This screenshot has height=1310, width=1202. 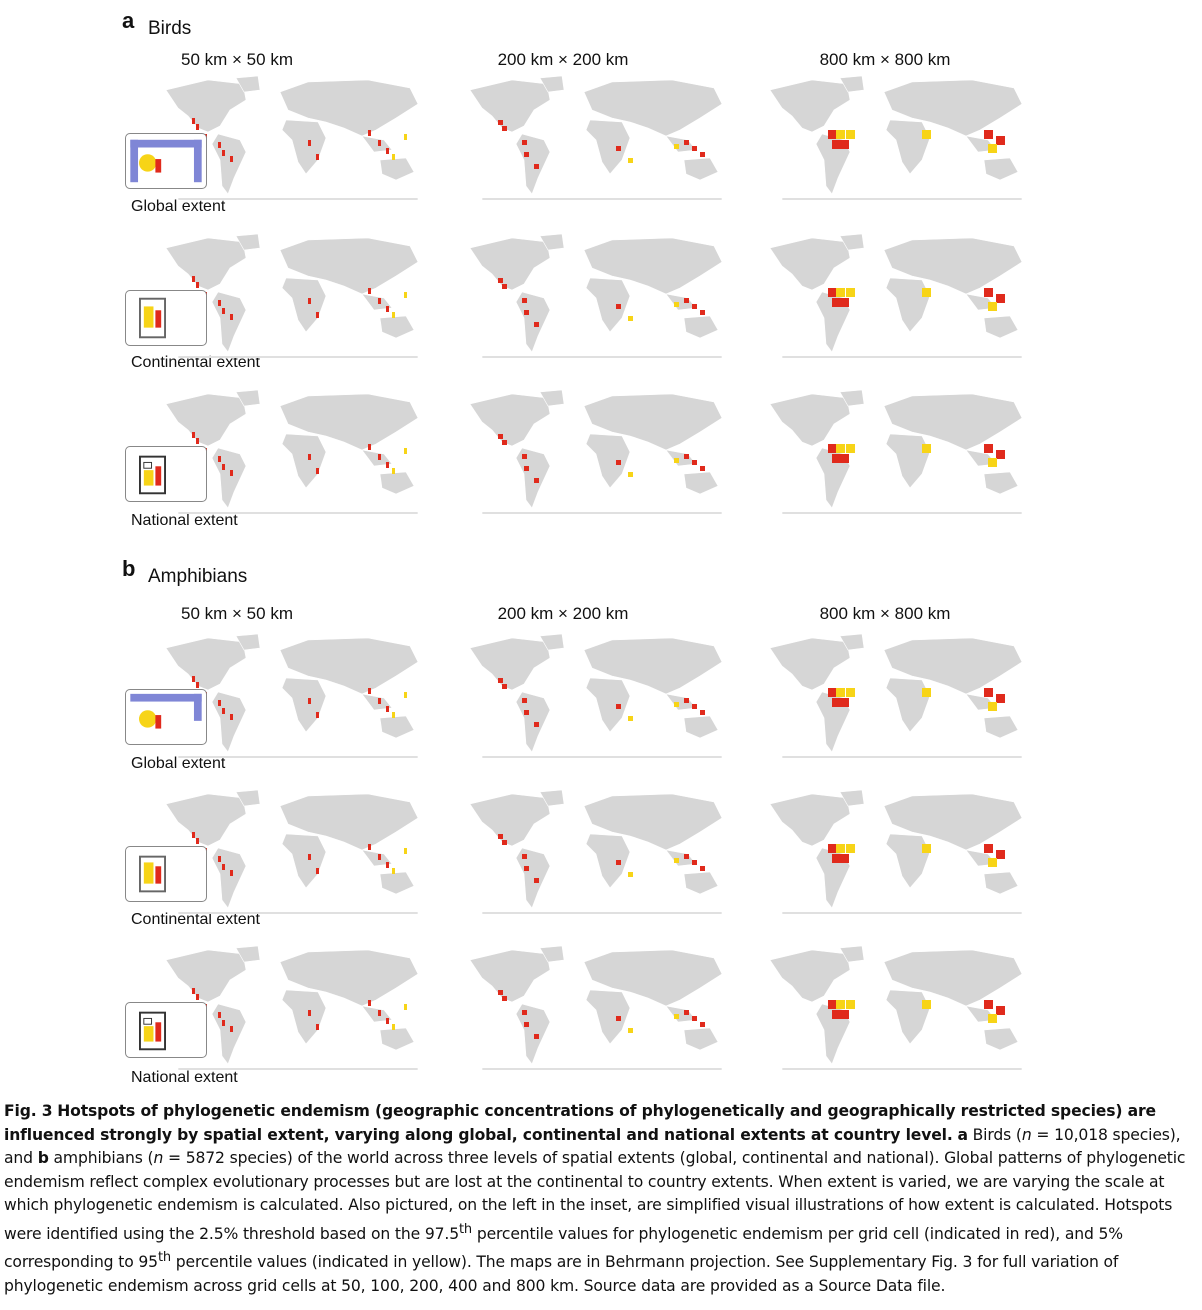 I want to click on panel-b-title: Amphibians, so click(x=198, y=576).